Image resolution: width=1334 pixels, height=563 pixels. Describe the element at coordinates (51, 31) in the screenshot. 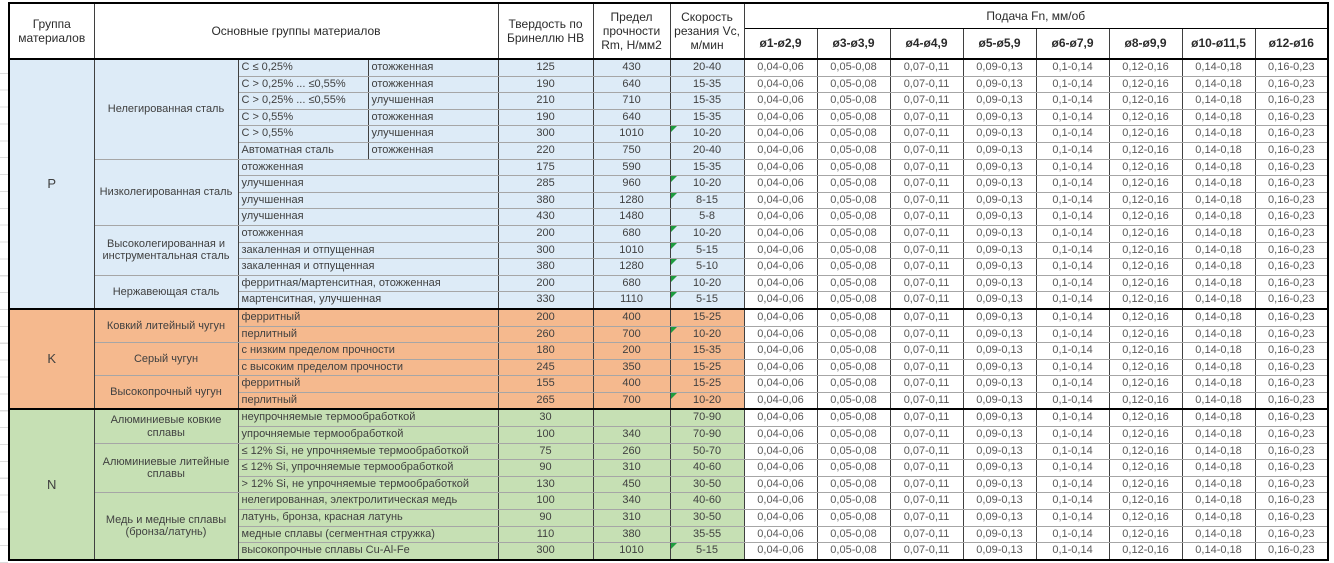

I see `header-material-group: Группа материалов` at that location.